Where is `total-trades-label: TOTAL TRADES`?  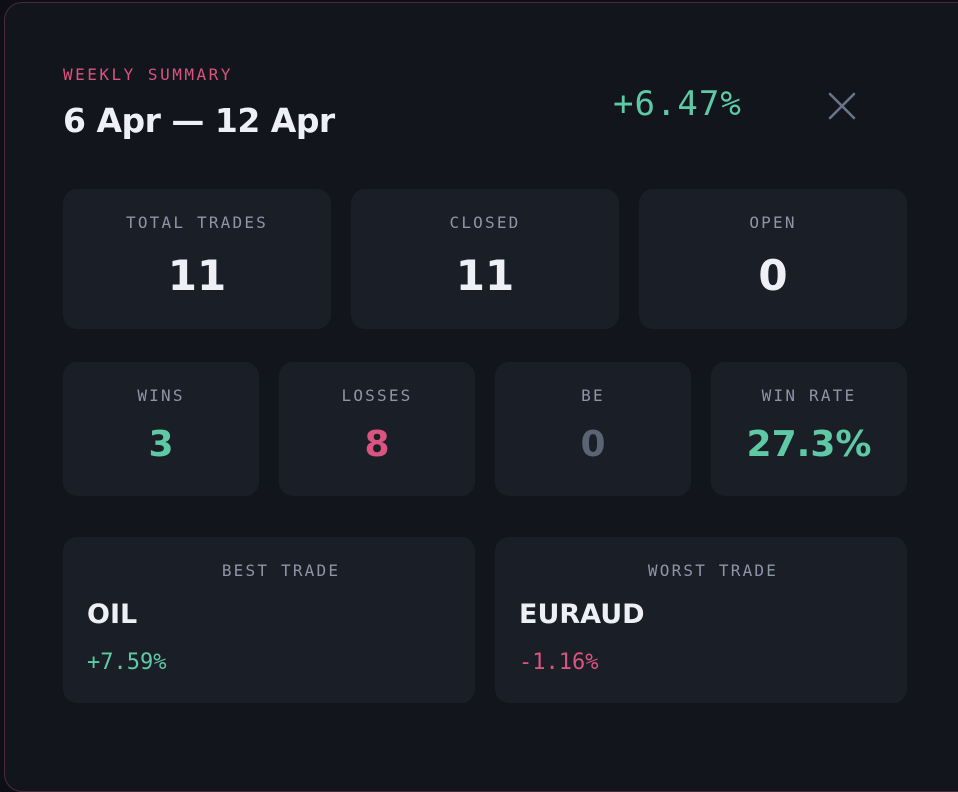 total-trades-label: TOTAL TRADES is located at coordinates (197, 222).